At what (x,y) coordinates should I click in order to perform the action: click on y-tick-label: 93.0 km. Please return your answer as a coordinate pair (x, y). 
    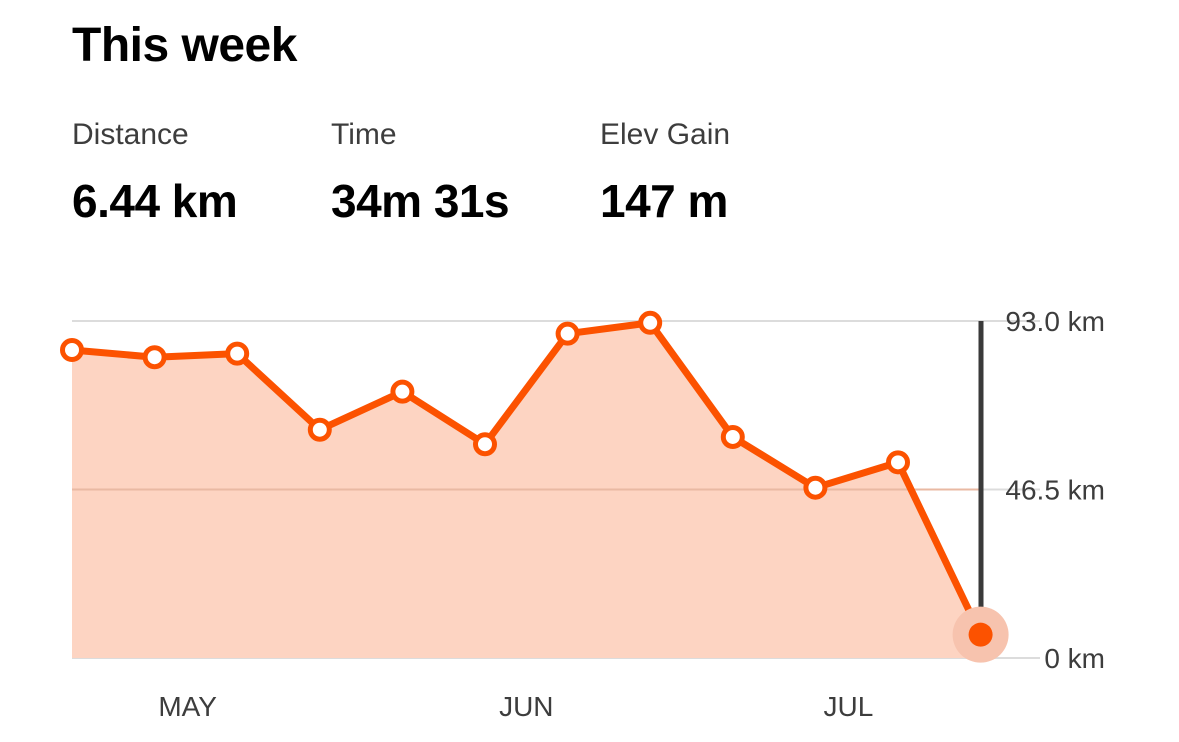
    Looking at the image, I should click on (1055, 321).